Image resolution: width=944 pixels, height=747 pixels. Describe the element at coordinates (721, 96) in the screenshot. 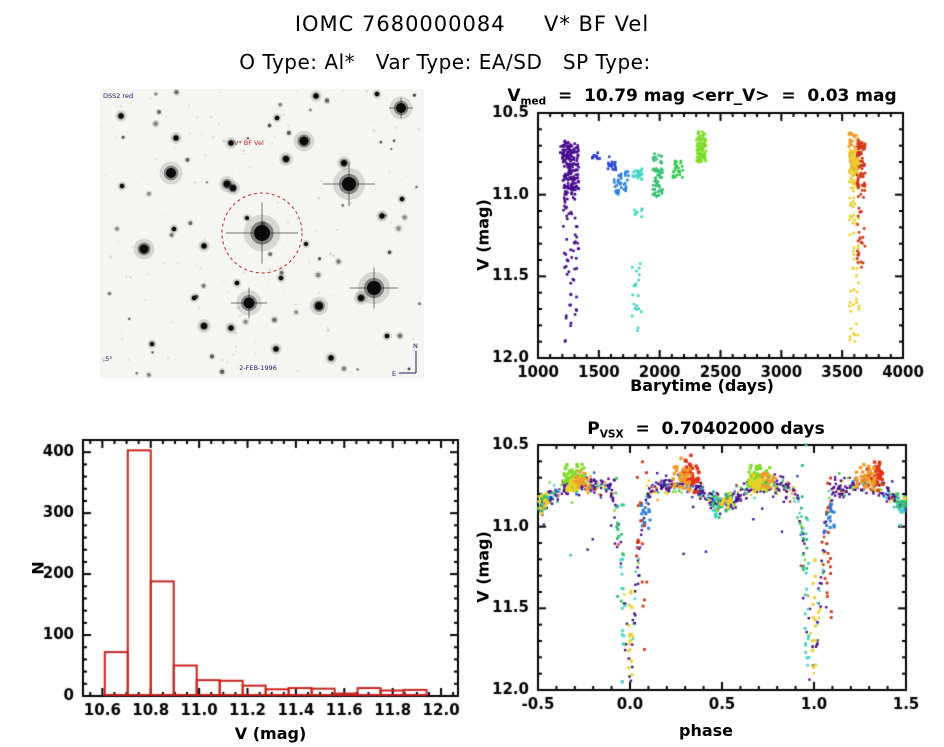

I see `timeseries-title-rest: = 10.79 mag <err_V> = 0.03 mag` at that location.